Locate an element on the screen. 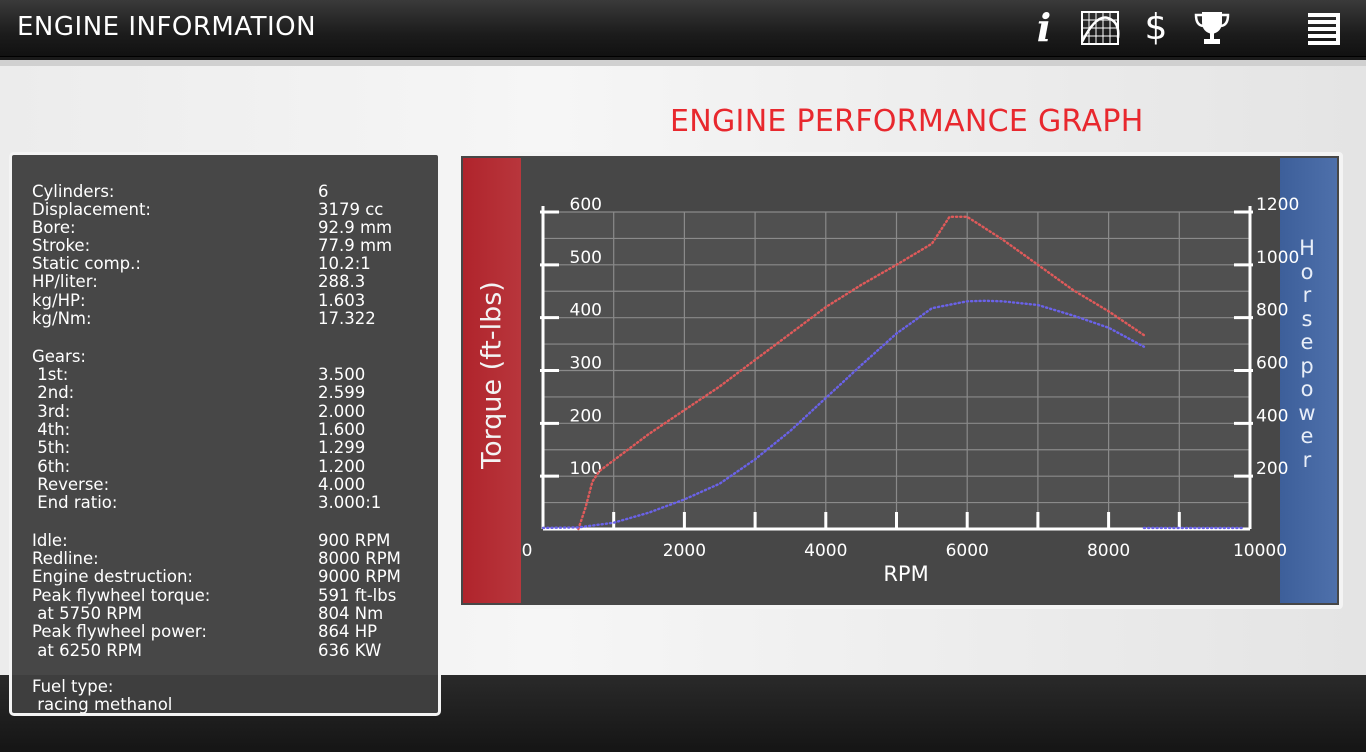 The image size is (1366, 752). torque-axis-label: Torque (ft-lbs) is located at coordinates (492, 375).